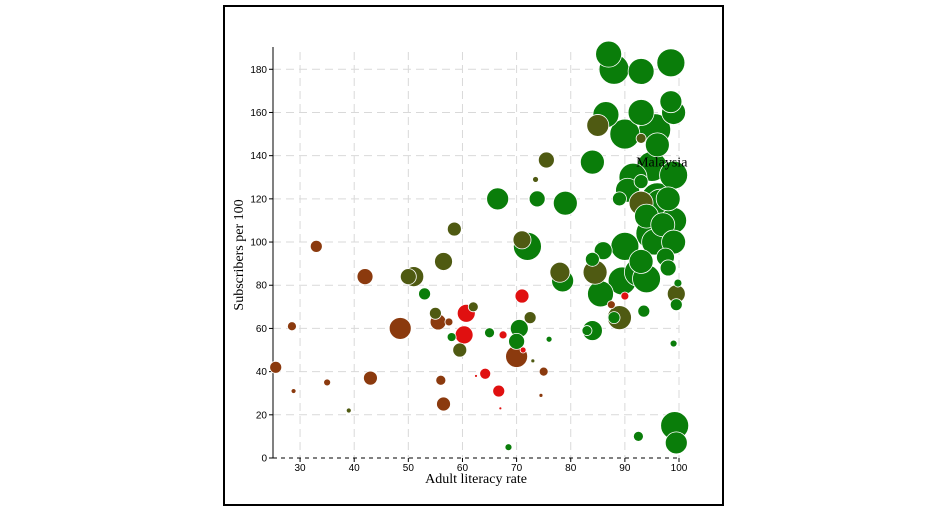 This screenshot has width=950, height=516. Describe the element at coordinates (262, 329) in the screenshot. I see `y-tick-label: 60` at that location.